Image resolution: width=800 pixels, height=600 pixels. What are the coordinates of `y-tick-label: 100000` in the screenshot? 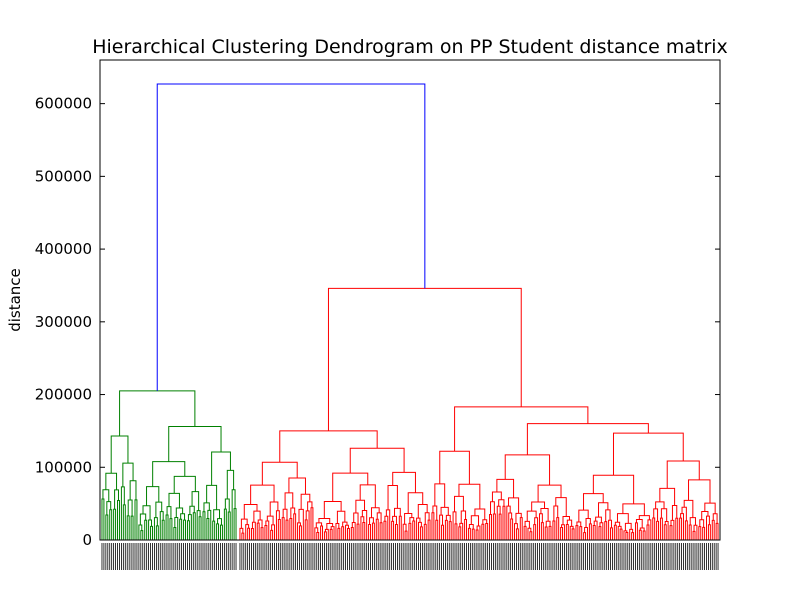 It's located at (63, 467).